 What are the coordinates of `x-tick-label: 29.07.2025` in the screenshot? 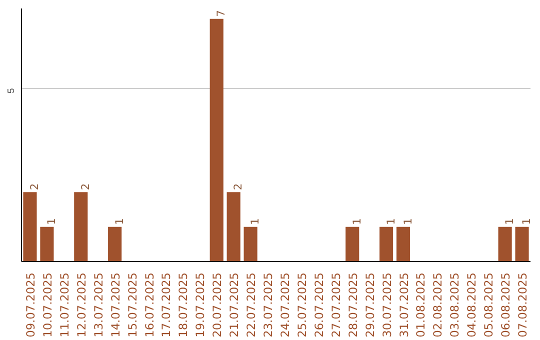 It's located at (369, 305).